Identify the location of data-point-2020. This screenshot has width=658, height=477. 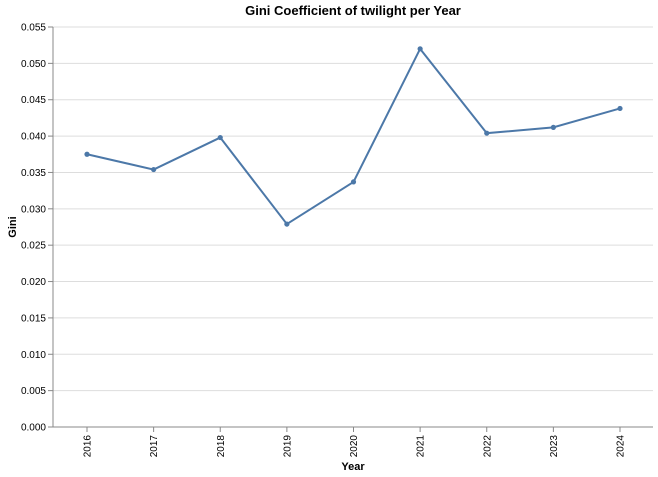
(353, 182).